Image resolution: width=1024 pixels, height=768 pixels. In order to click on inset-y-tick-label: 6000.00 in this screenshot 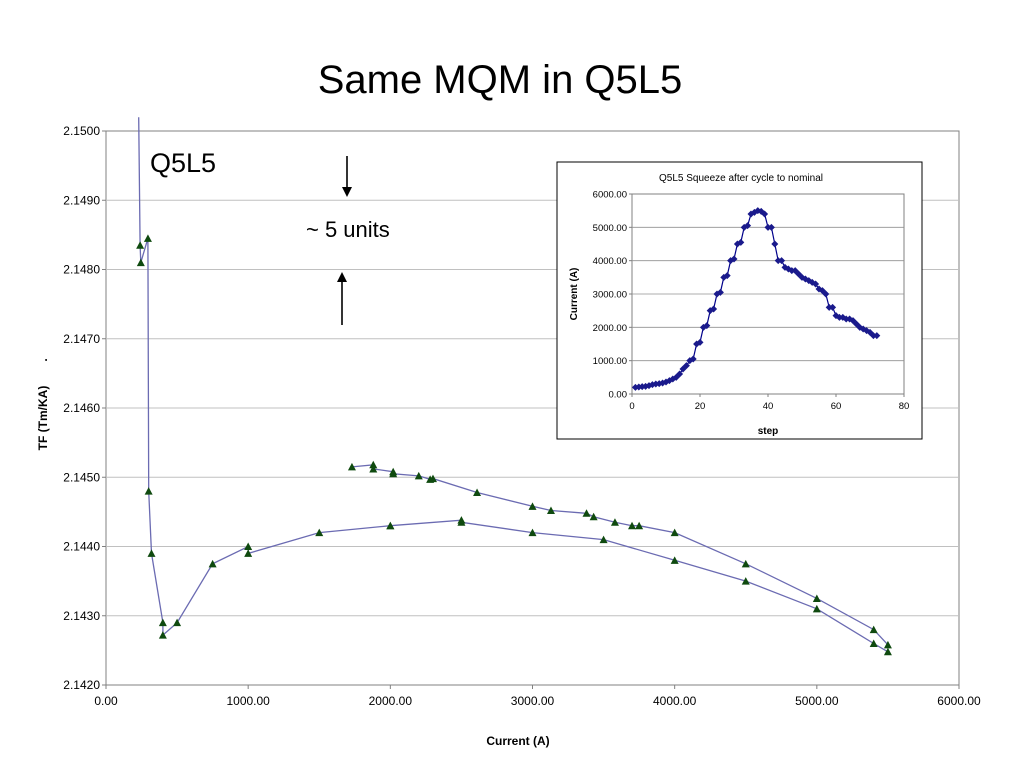, I will do `click(610, 195)`.